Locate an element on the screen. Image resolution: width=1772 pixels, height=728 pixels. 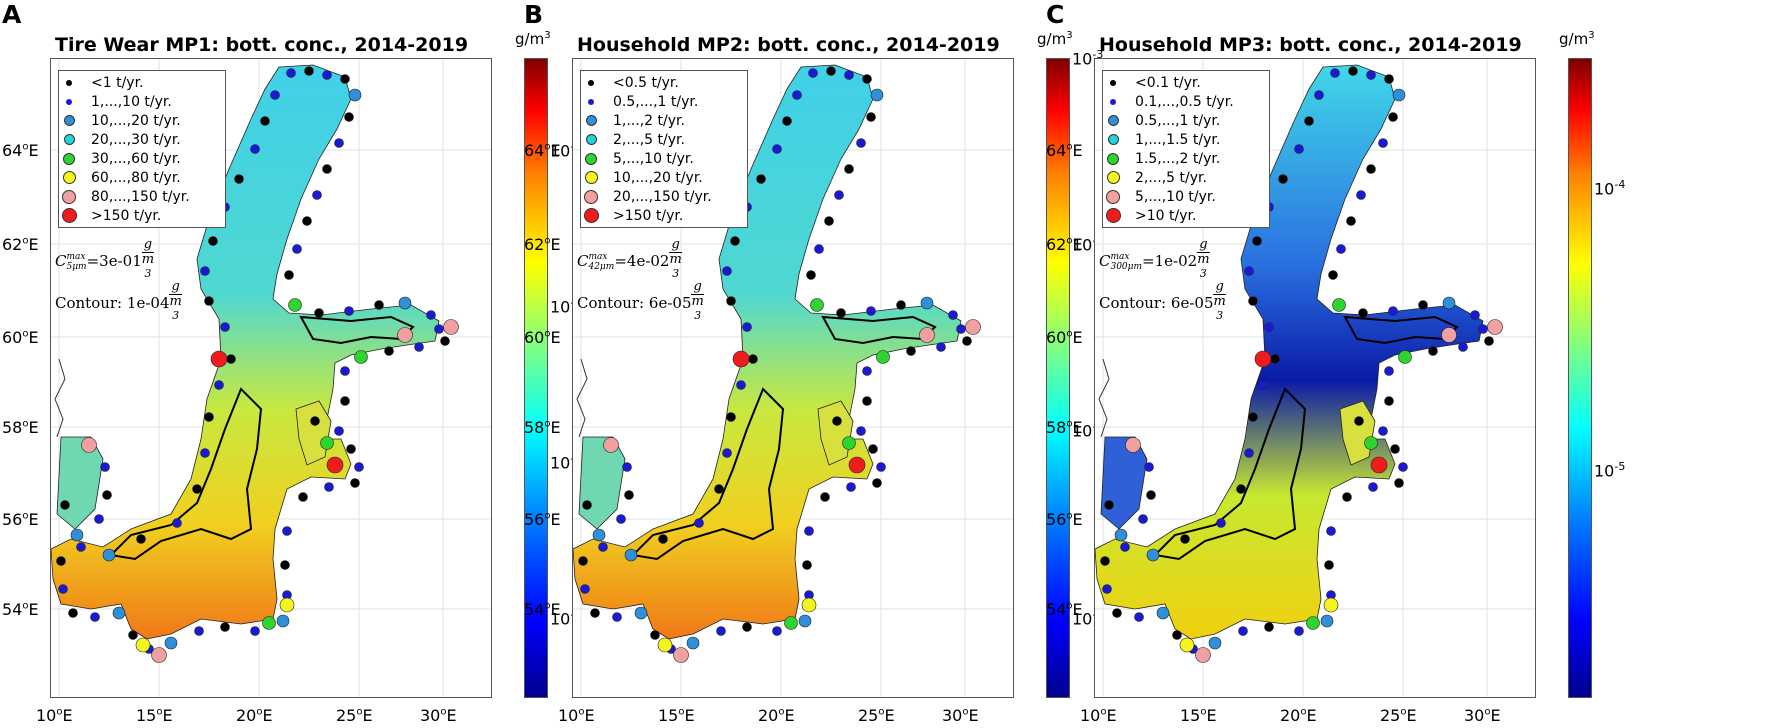
contour-line is located at coordinates (185, 474).